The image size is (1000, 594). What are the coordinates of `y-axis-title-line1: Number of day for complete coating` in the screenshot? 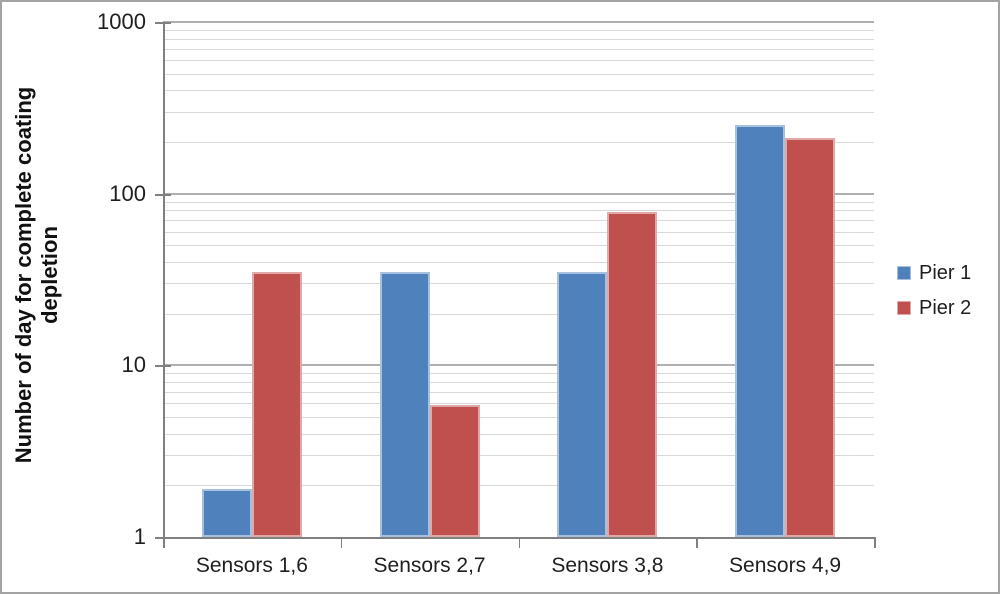 It's located at (23, 275).